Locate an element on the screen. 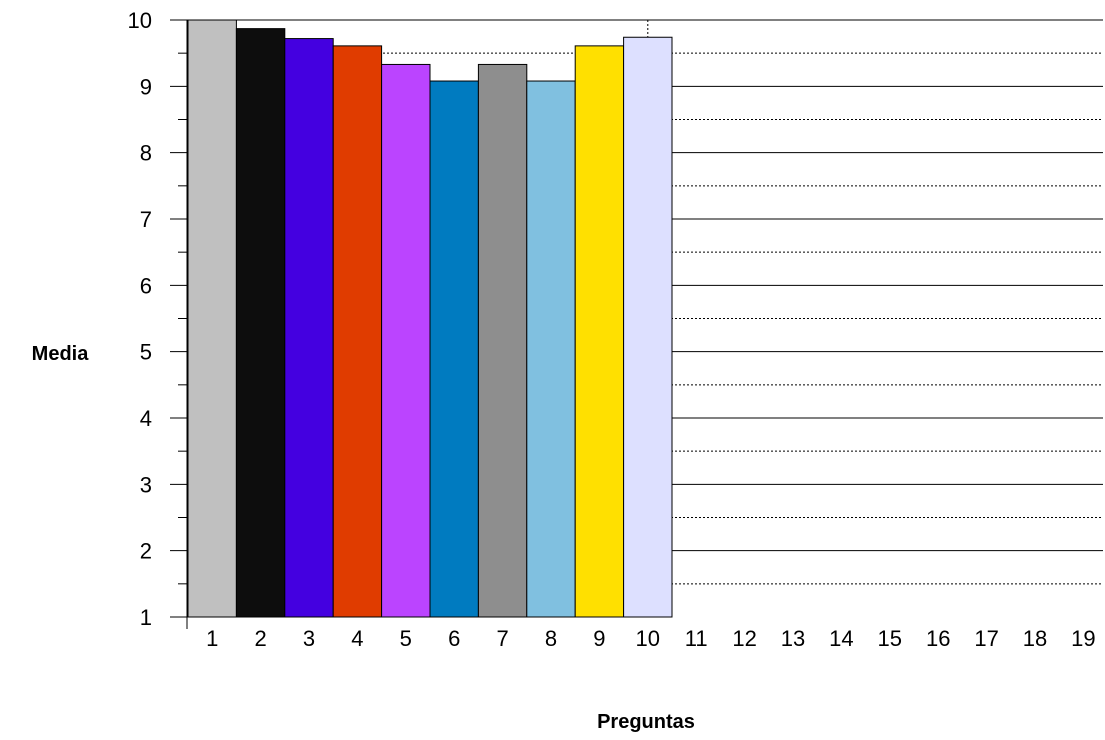 The height and width of the screenshot is (740, 1105). x-tick-labels: 1 2 3 4 5 6 7 8 9 10 11 12 13 14 15 16 17 18 19 is located at coordinates (651, 638).